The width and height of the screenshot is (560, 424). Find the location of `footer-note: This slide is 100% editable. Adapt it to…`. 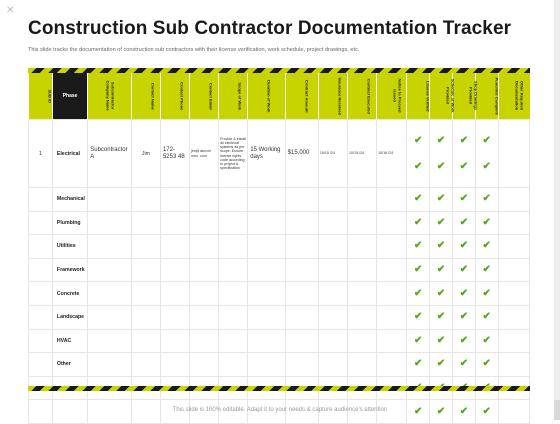

footer-note: This slide is 100% editable. Adapt it to… is located at coordinates (280, 410).